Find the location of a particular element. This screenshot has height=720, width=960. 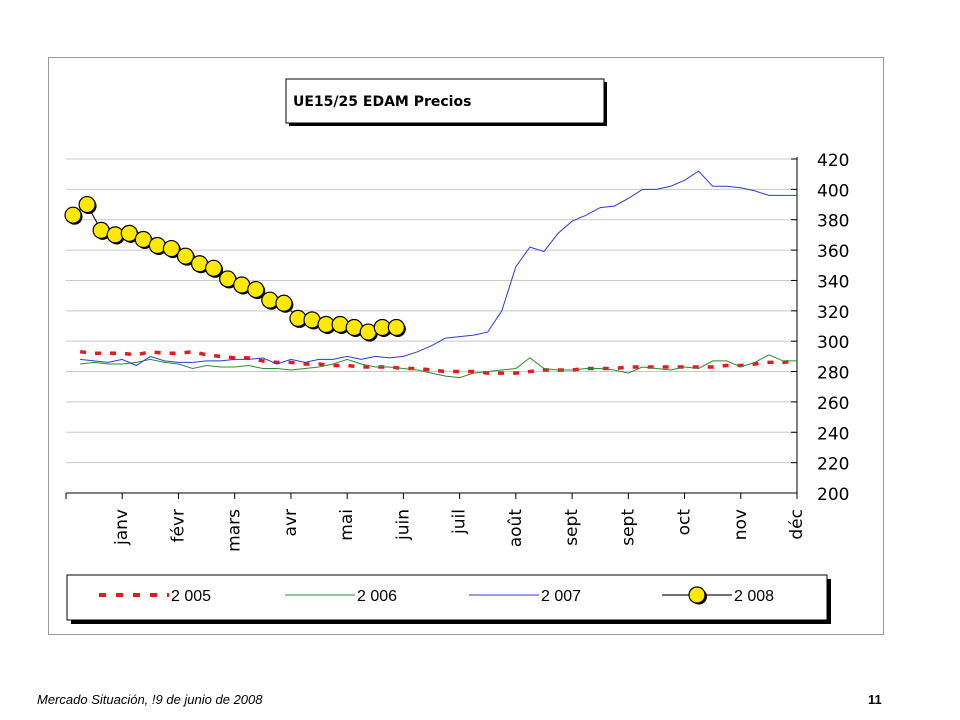

y-tick-label: 260 is located at coordinates (833, 404).